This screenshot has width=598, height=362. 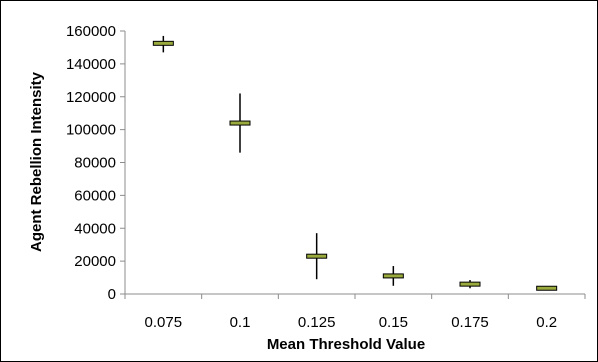 What do you see at coordinates (240, 322) in the screenshot?
I see `x-tick-label: 0.1` at bounding box center [240, 322].